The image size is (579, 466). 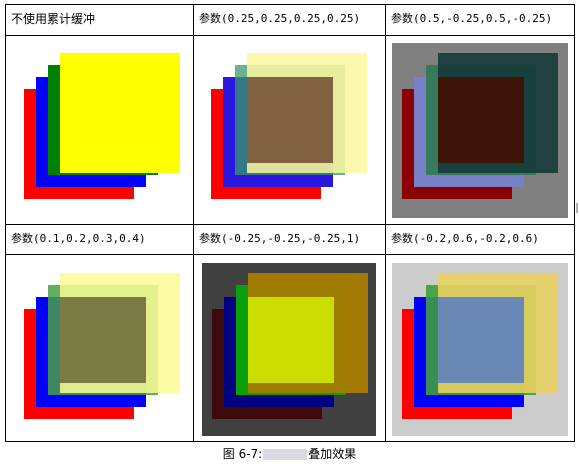 What do you see at coordinates (285, 454) in the screenshot?
I see `redacted-region` at bounding box center [285, 454].